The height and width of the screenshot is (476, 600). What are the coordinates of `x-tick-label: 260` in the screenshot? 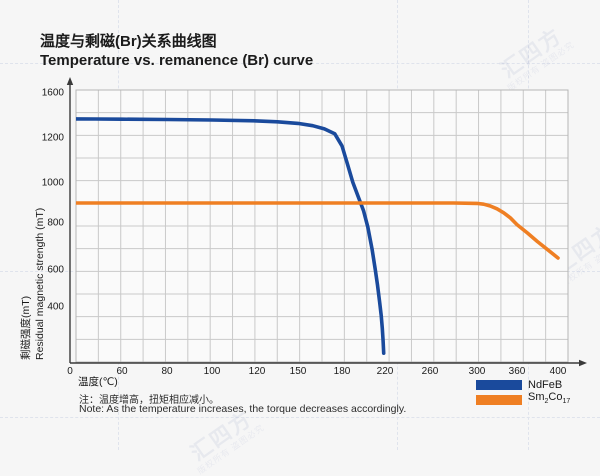 It's located at (430, 371).